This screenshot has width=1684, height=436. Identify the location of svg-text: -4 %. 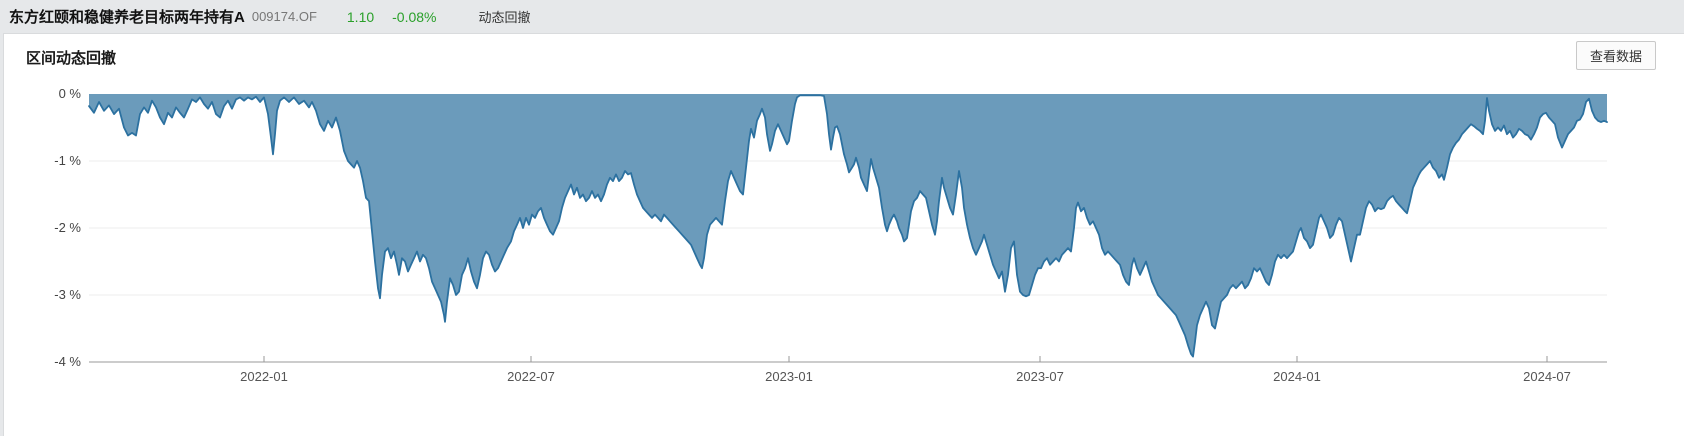
(67, 361).